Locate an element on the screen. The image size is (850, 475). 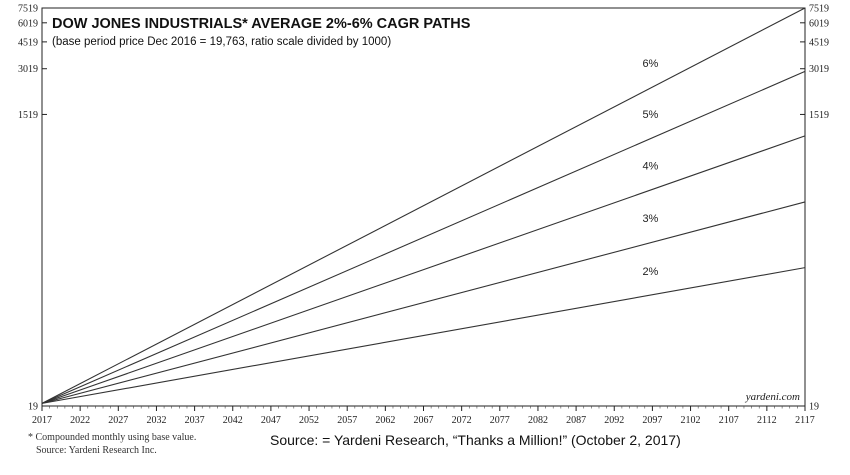
x-tick-label: 2022 is located at coordinates (80, 420).